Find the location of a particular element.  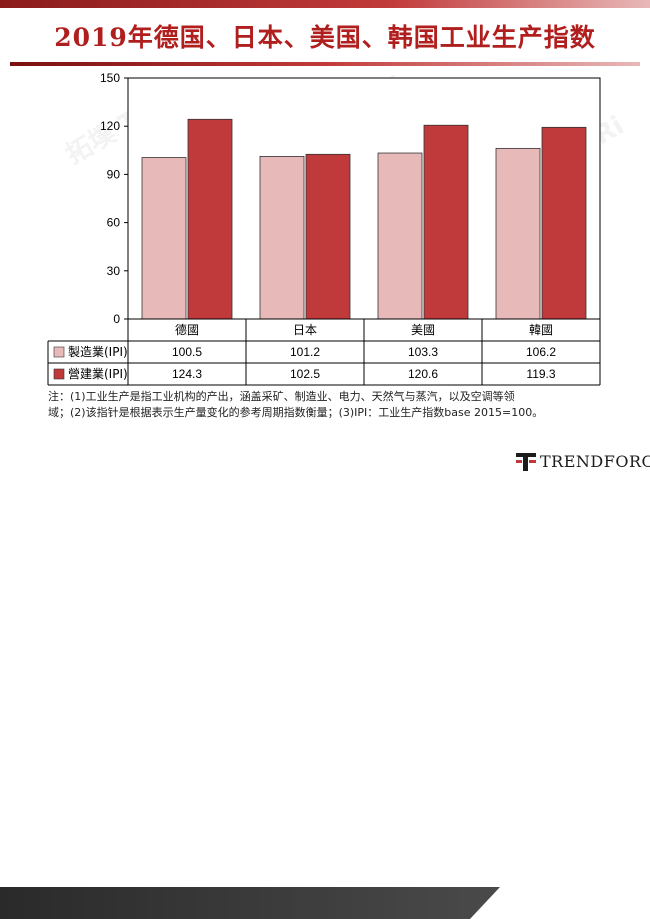

y-tick-label: 60 is located at coordinates (114, 223).